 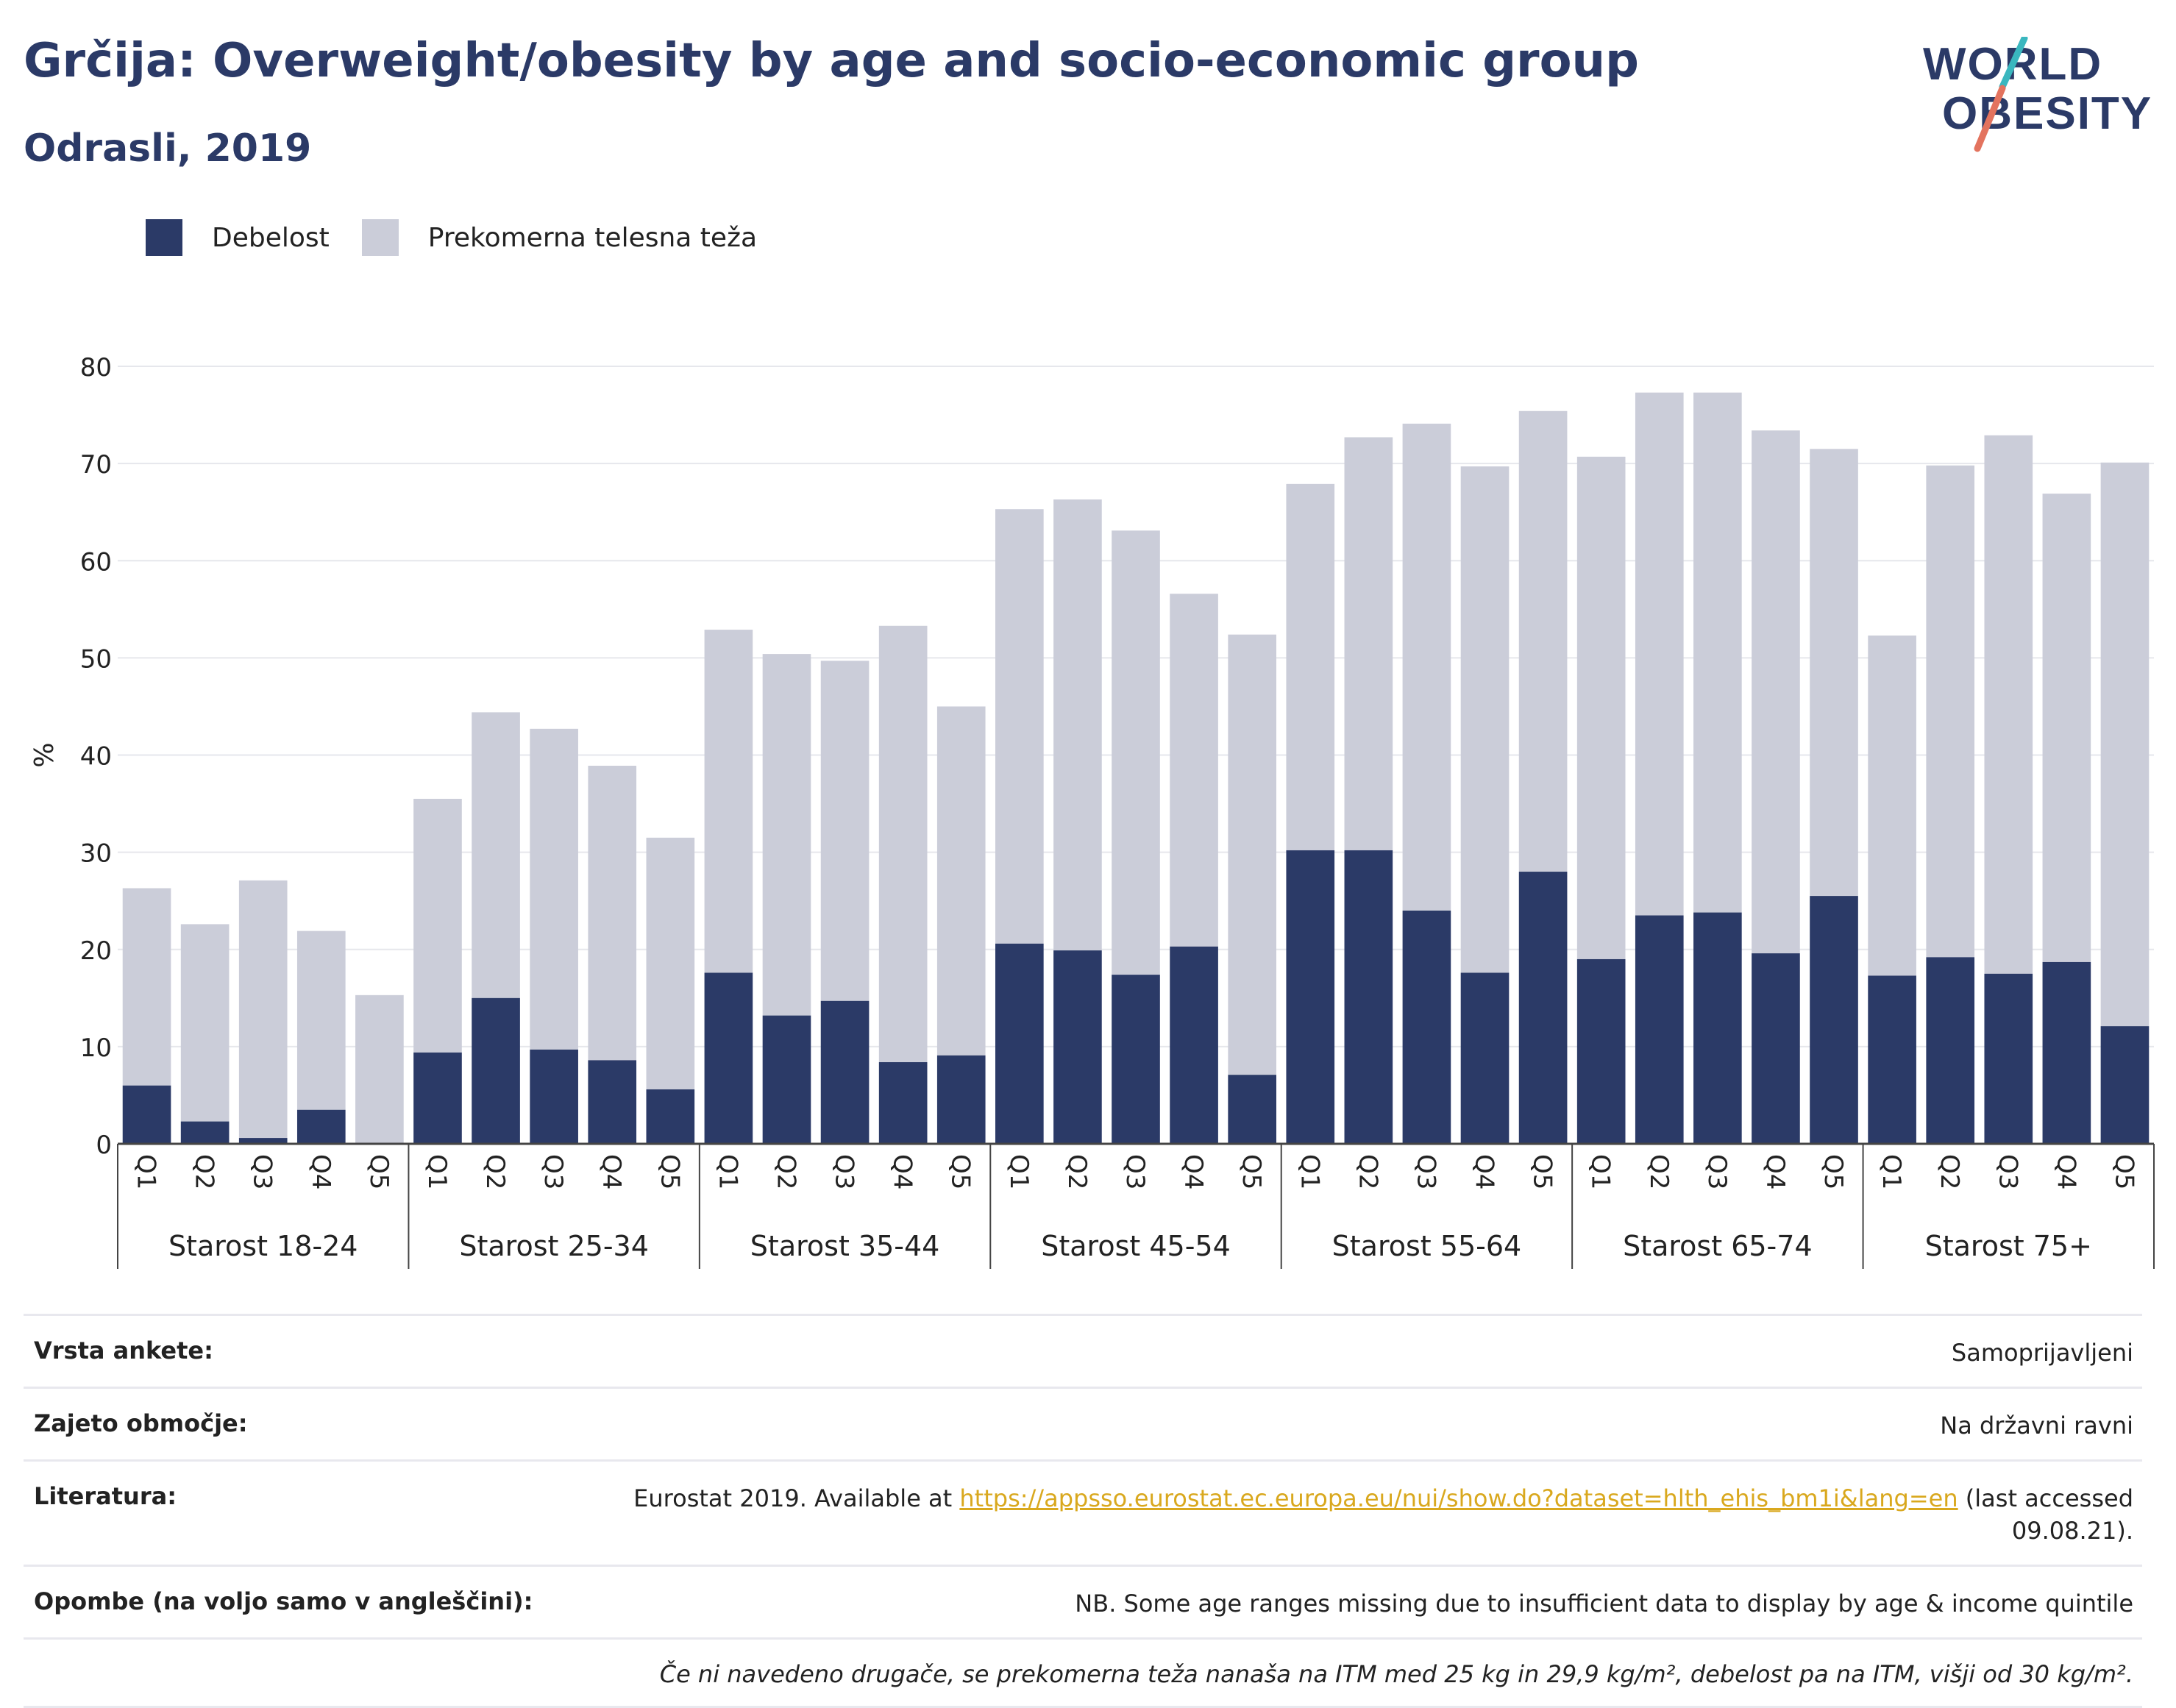 What do you see at coordinates (96, 562) in the screenshot?
I see `y-tick-label: 60` at bounding box center [96, 562].